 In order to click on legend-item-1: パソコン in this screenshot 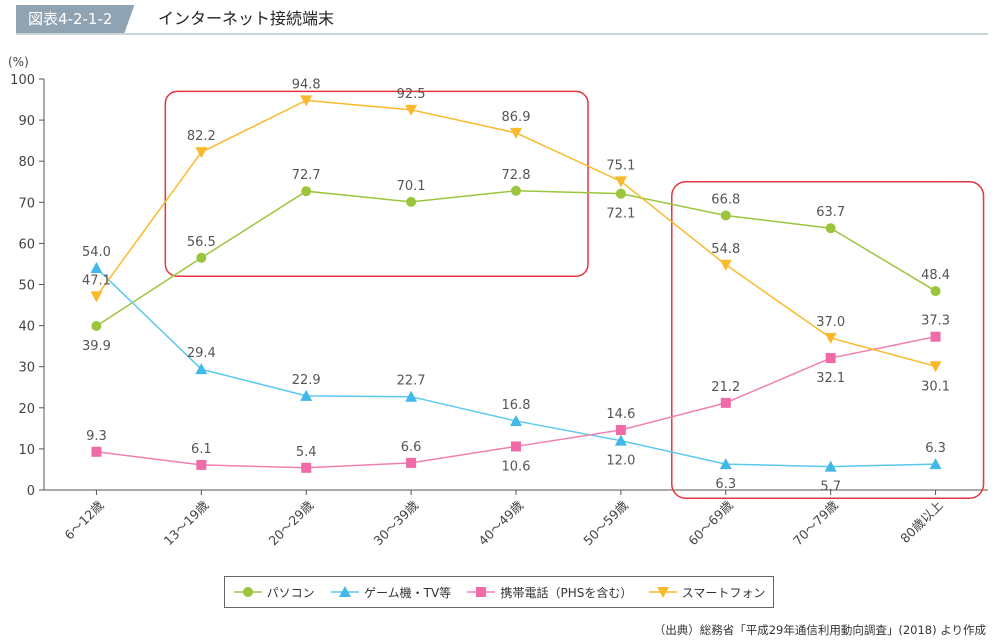, I will do `click(274, 592)`.